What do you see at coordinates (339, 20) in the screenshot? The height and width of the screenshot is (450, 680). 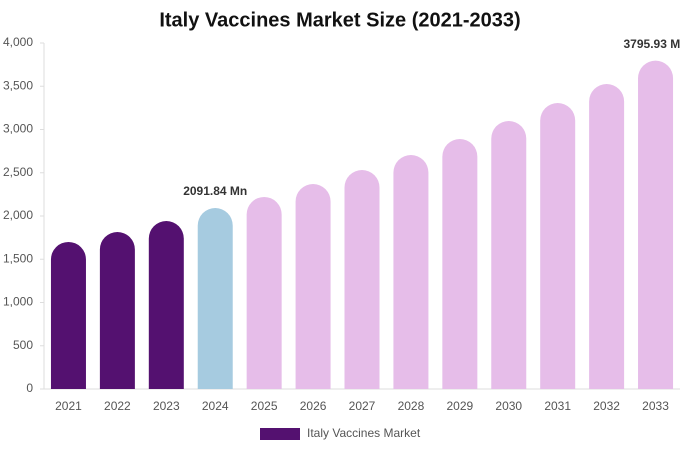 I see `chart-title: Italy Vaccines Market Size (2021-2033)` at bounding box center [339, 20].